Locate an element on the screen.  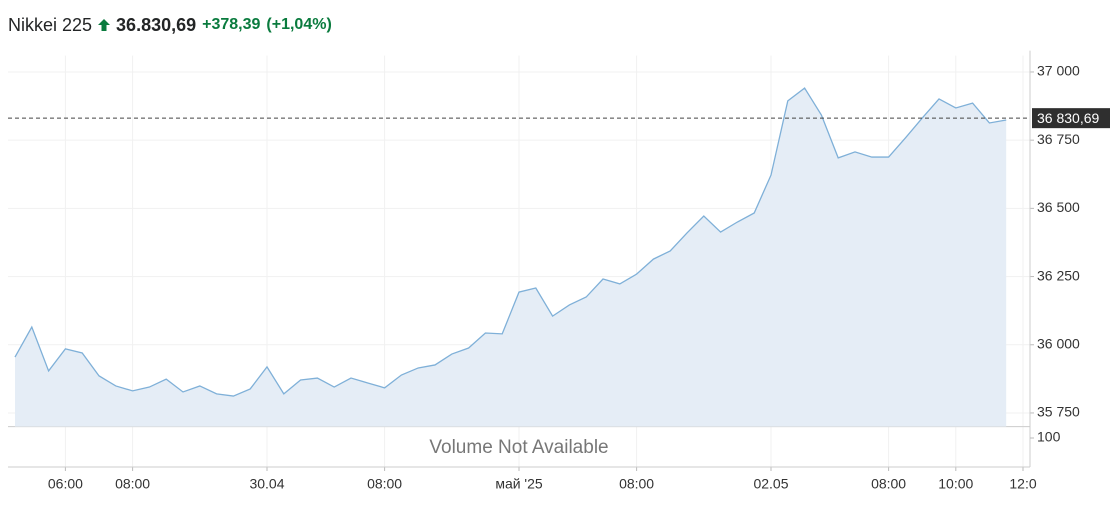
x-tick-label: май '25 is located at coordinates (519, 484).